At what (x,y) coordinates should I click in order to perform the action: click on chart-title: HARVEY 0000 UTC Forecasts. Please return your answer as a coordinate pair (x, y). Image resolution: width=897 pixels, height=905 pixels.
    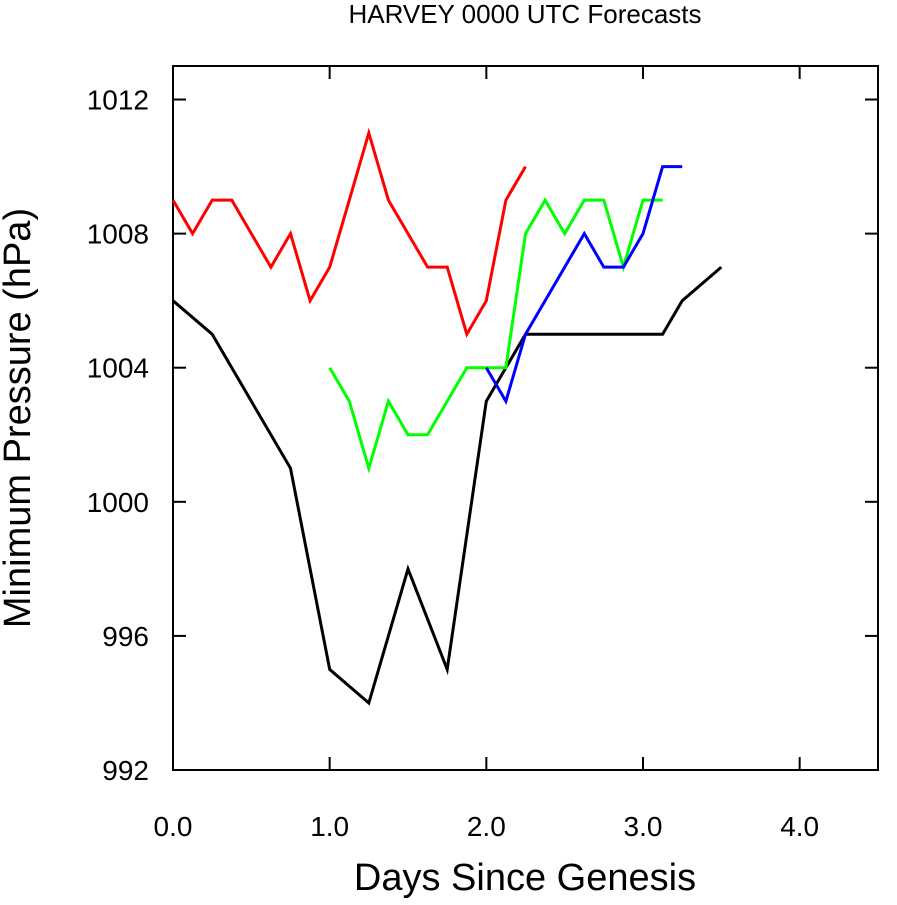
    Looking at the image, I should click on (524, 14).